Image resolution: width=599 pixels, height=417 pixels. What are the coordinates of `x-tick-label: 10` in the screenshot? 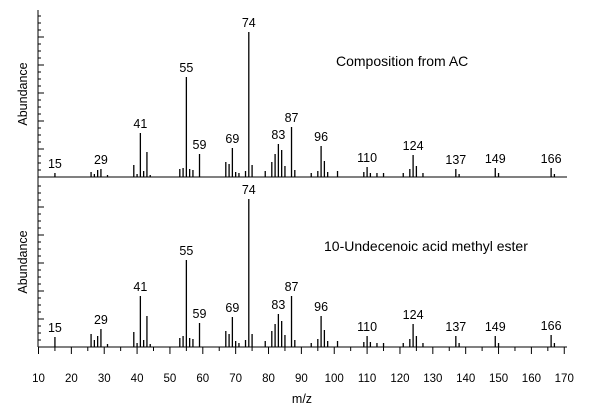 It's located at (38, 379).